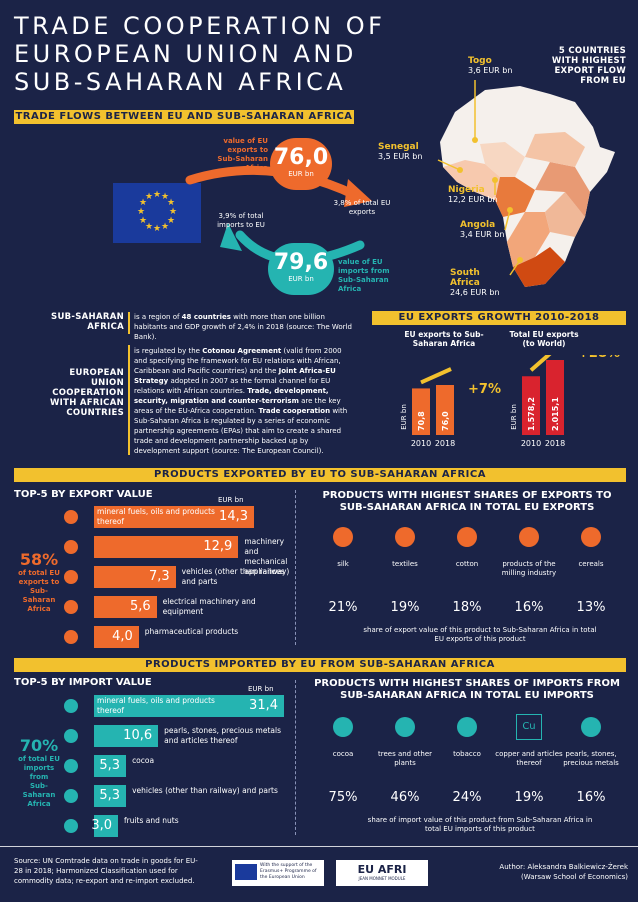  I want to click on bar-value: 12,9, so click(218, 546).